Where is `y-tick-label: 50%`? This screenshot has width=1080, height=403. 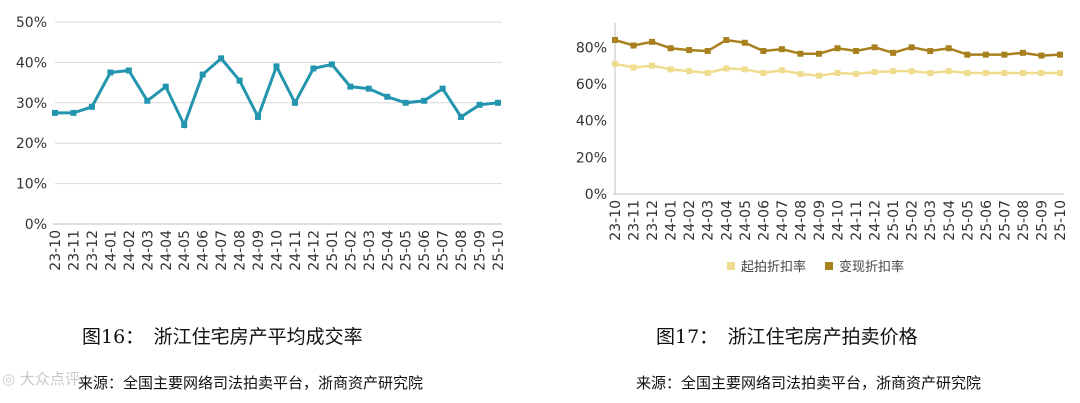
y-tick-label: 50% is located at coordinates (31, 23).